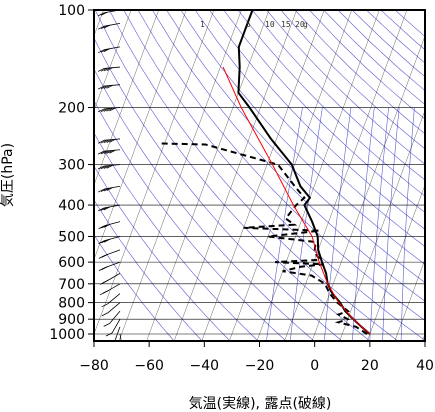  I want to click on y-tick-label: 1000, so click(67, 335).